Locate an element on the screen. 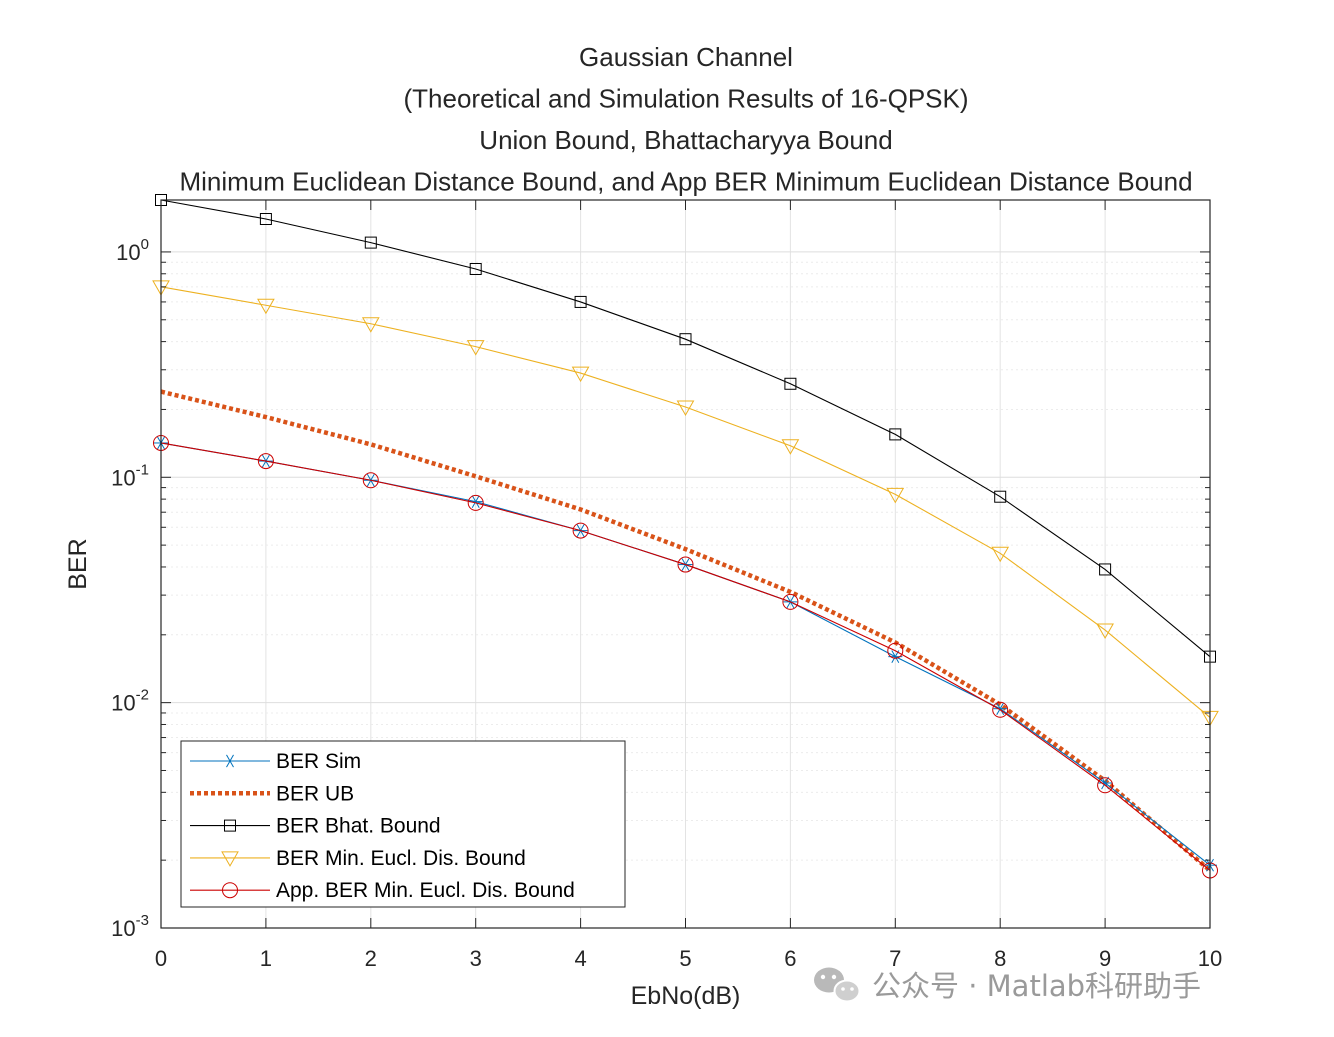 This screenshot has height=1037, width=1334. wechat-icon is located at coordinates (837, 985).